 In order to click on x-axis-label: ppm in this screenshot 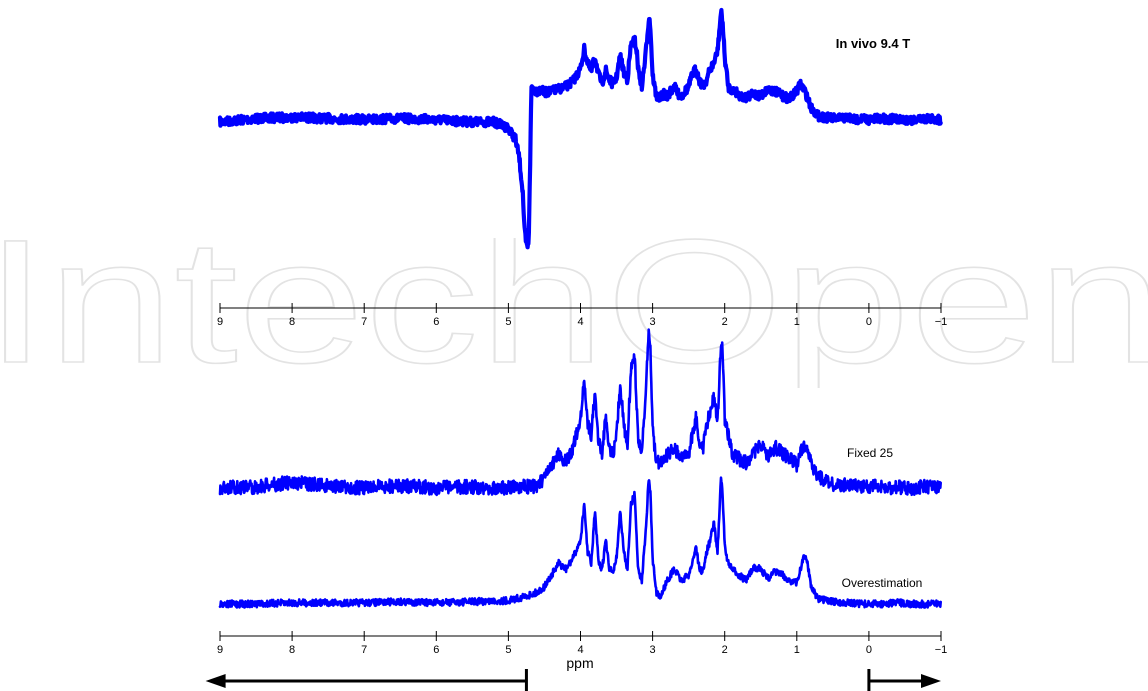, I will do `click(579, 663)`.